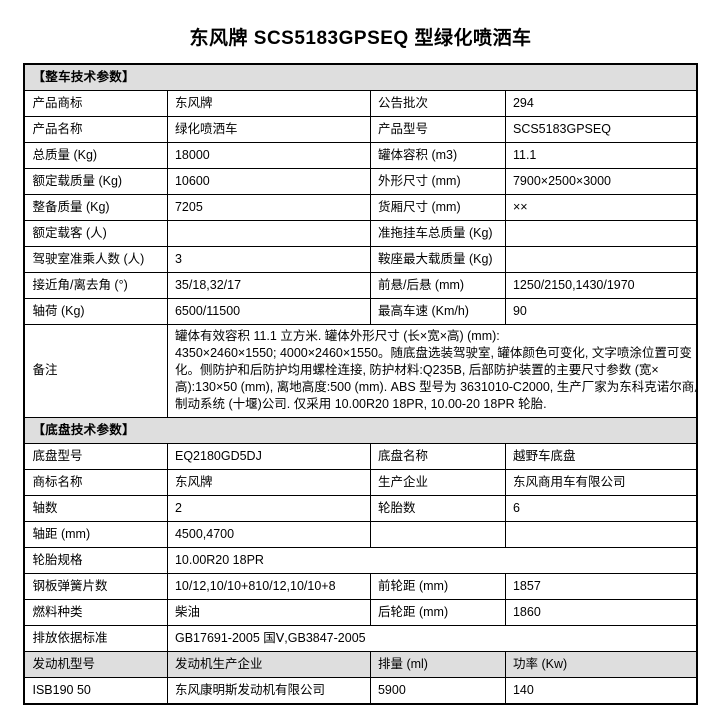  I want to click on row-label-remarks: 备注, so click(95, 371).